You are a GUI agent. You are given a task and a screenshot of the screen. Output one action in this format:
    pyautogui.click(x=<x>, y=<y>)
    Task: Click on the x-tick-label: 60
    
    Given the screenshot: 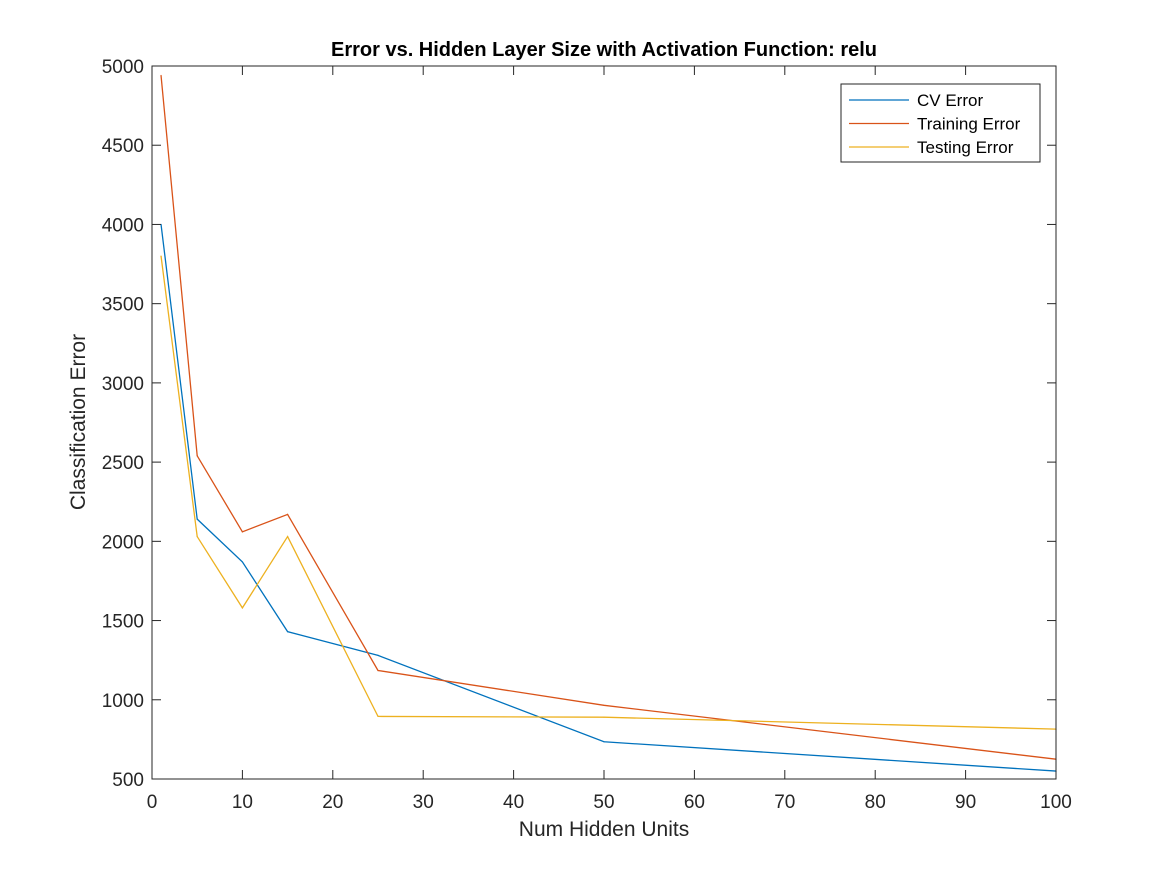 What is the action you would take?
    pyautogui.click(x=694, y=802)
    